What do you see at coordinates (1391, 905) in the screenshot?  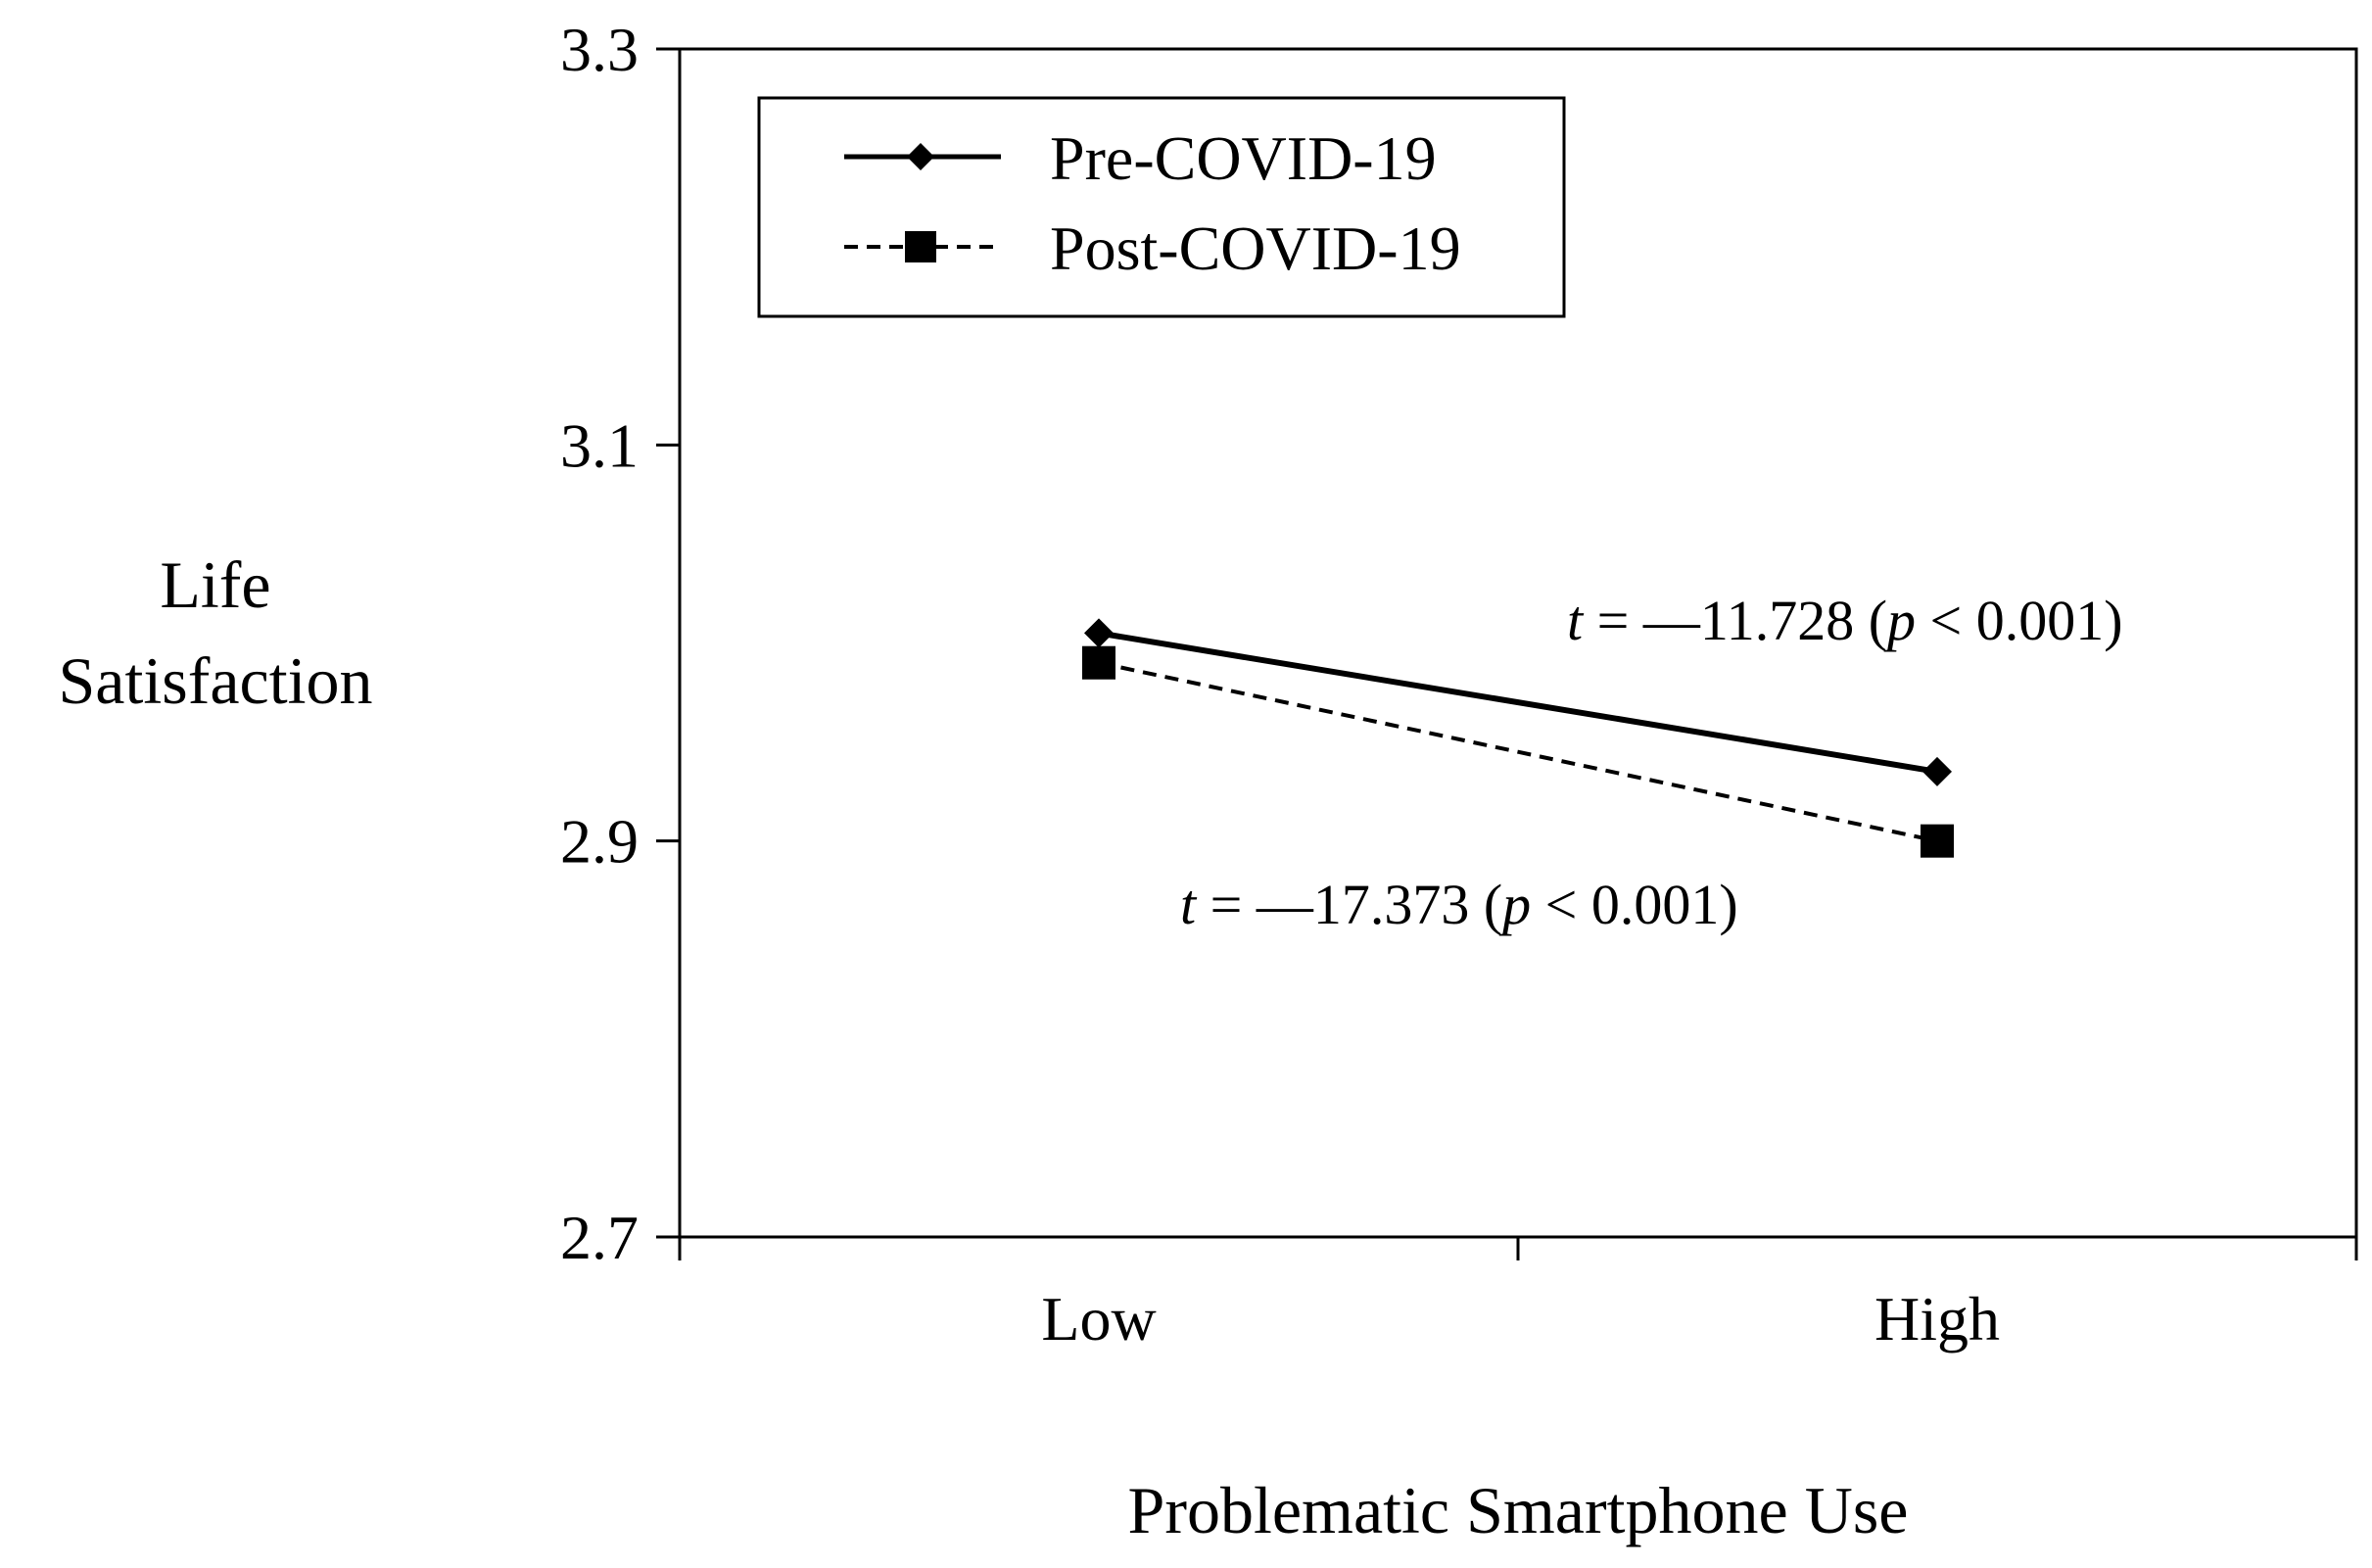 I see `annotation-post-value: 17.373` at bounding box center [1391, 905].